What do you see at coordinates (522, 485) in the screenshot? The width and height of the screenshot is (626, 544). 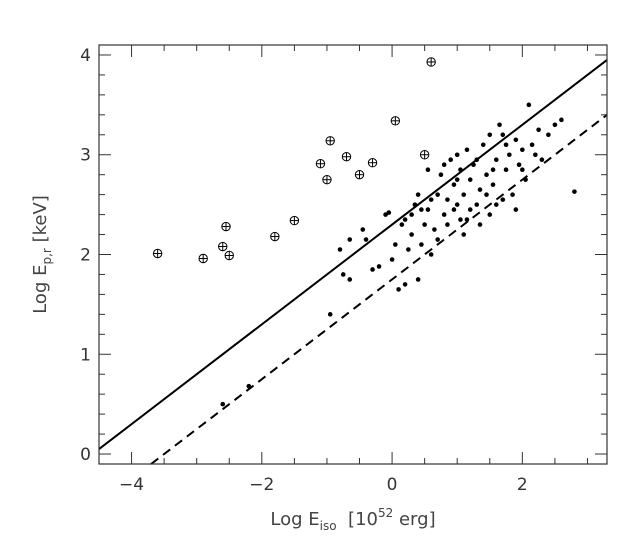 I see `x-tick-label: 2` at bounding box center [522, 485].